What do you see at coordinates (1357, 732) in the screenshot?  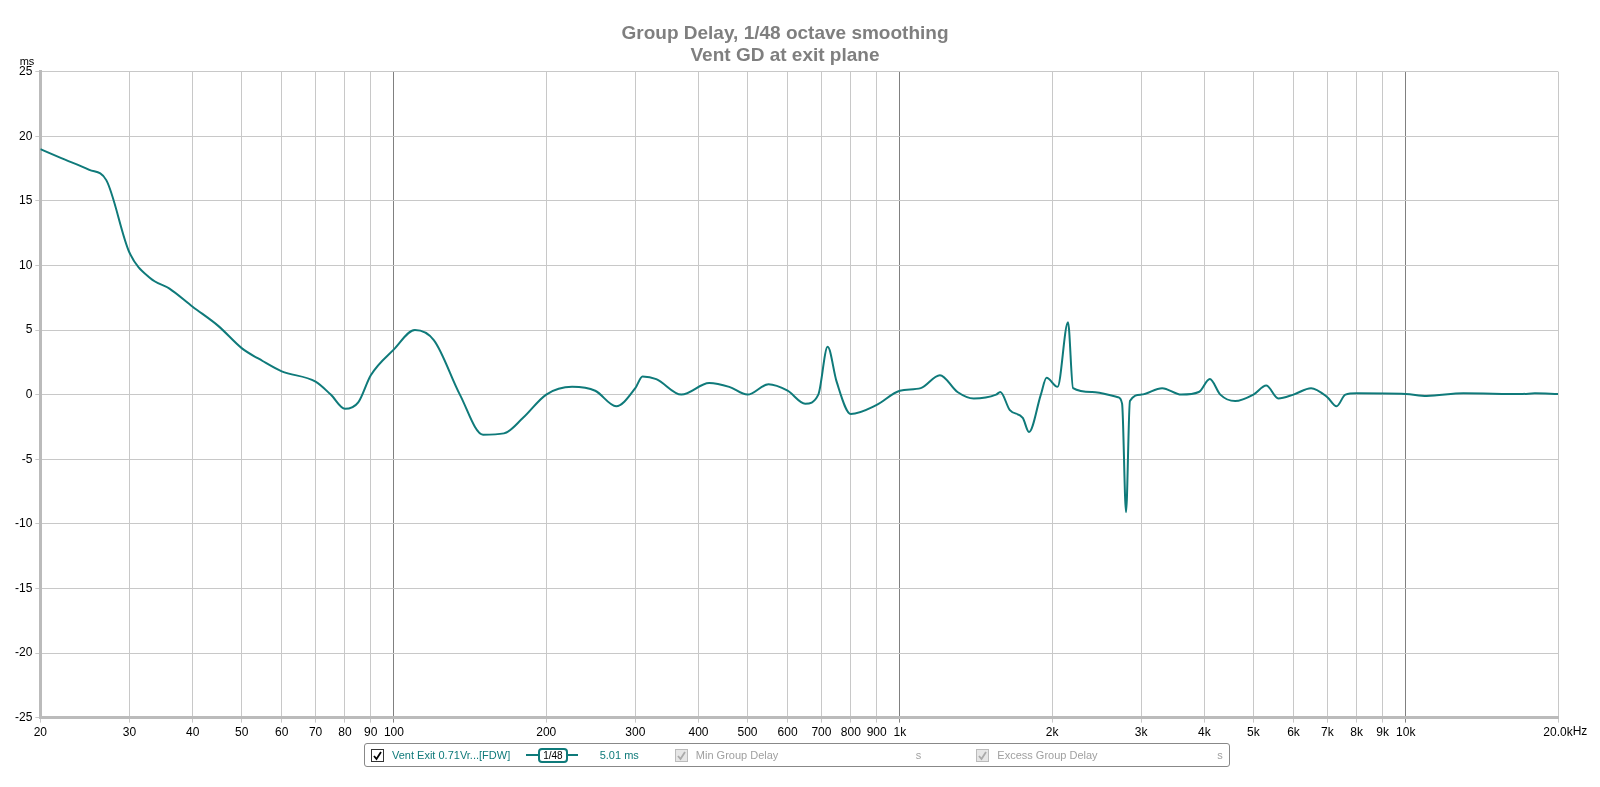 I see `x-tick-label: 8k` at bounding box center [1357, 732].